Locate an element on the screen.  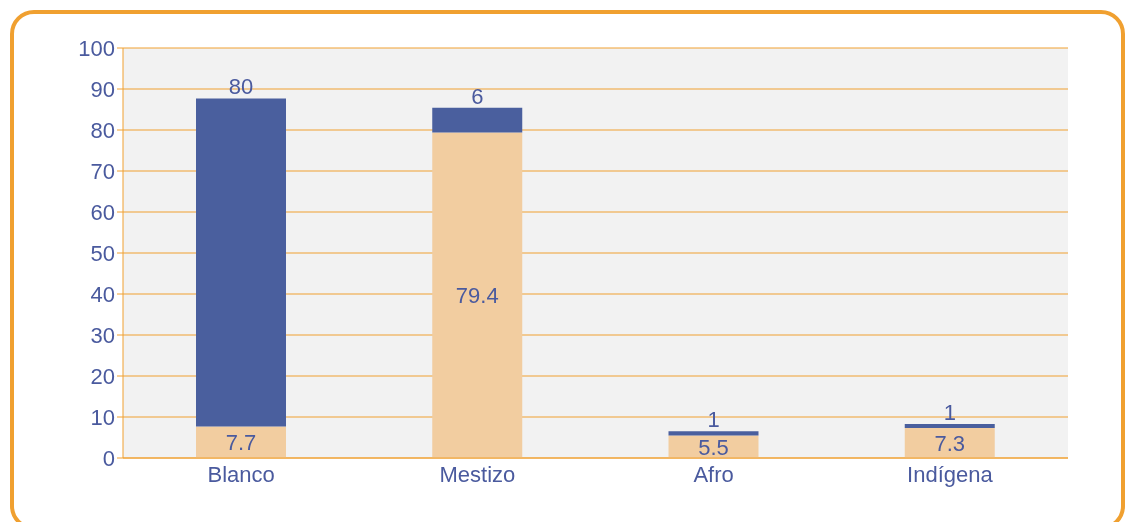
x-tick-label: Indígena is located at coordinates (950, 474).